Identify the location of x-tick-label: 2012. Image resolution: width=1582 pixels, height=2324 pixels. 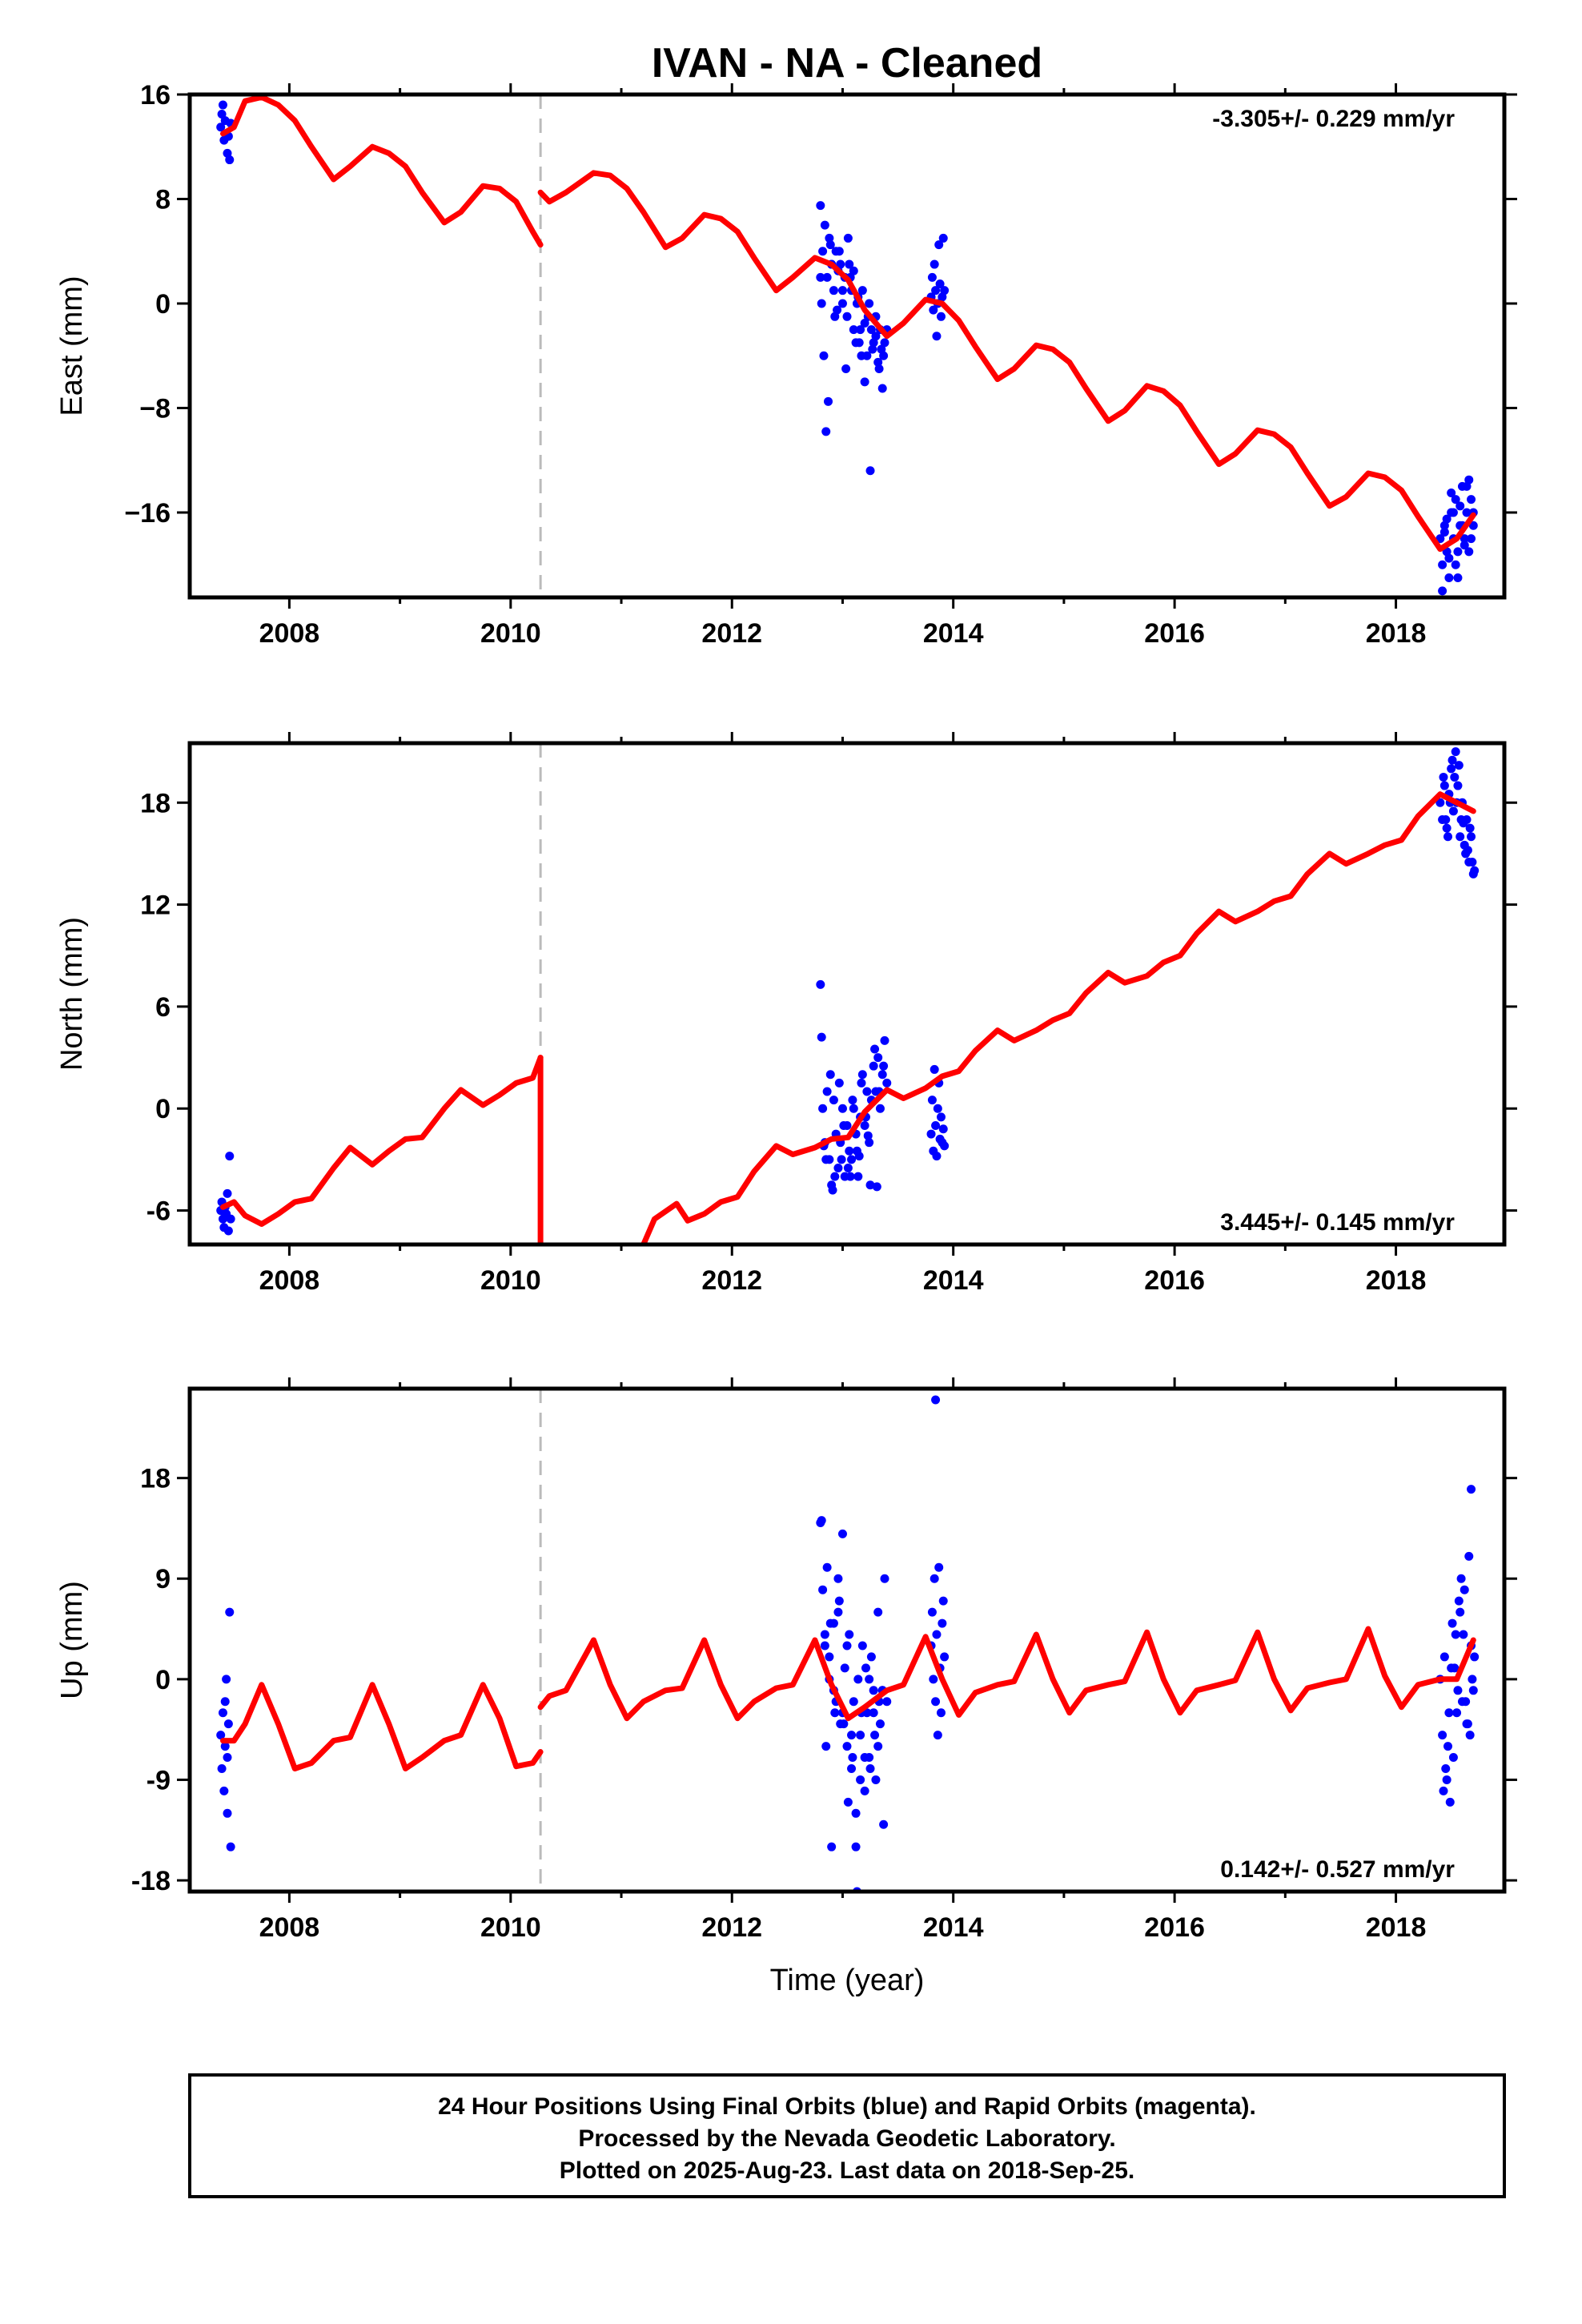
(731, 1281).